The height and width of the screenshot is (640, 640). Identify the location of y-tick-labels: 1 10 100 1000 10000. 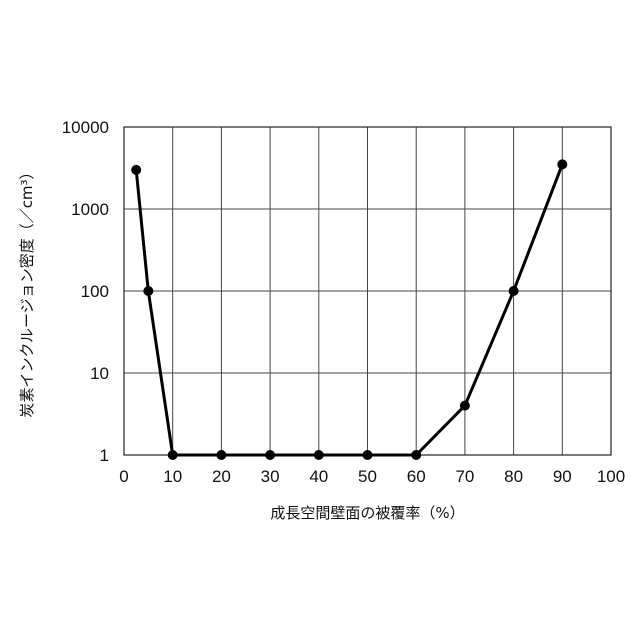
(85, 291).